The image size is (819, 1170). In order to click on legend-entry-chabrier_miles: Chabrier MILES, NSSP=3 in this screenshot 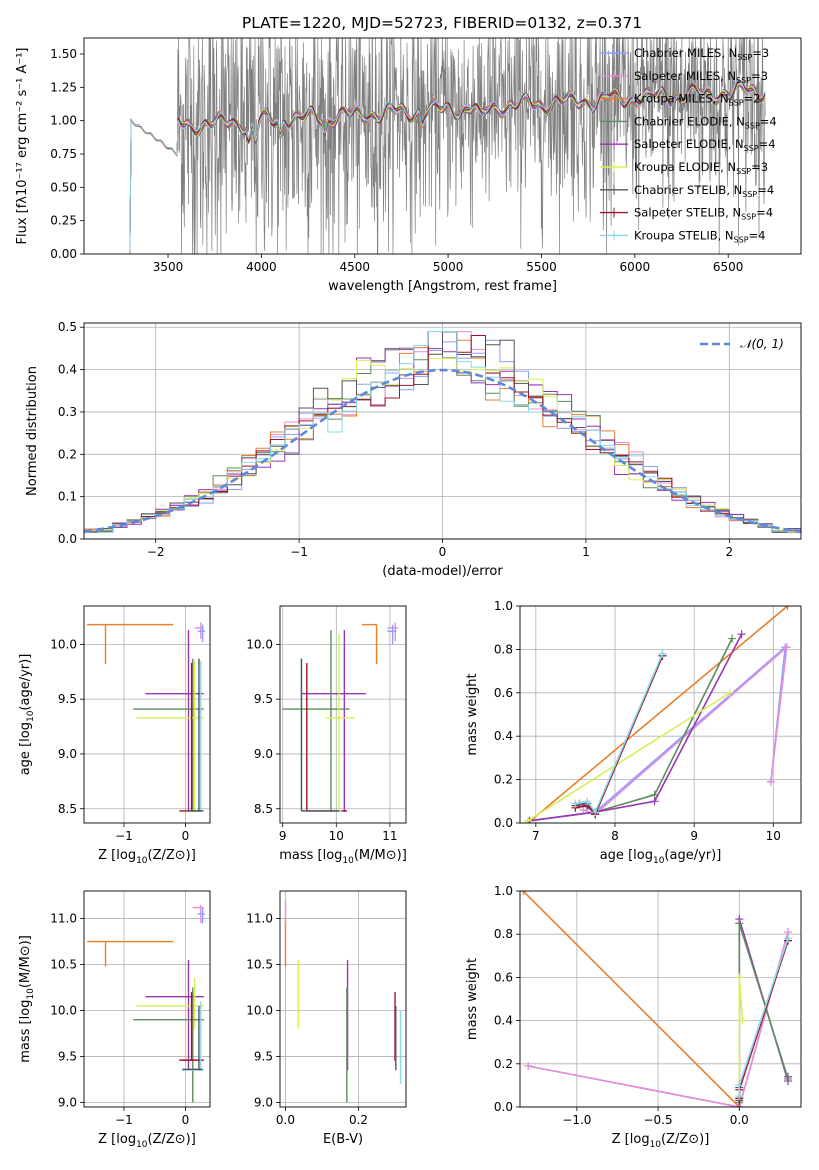, I will do `click(701, 54)`.